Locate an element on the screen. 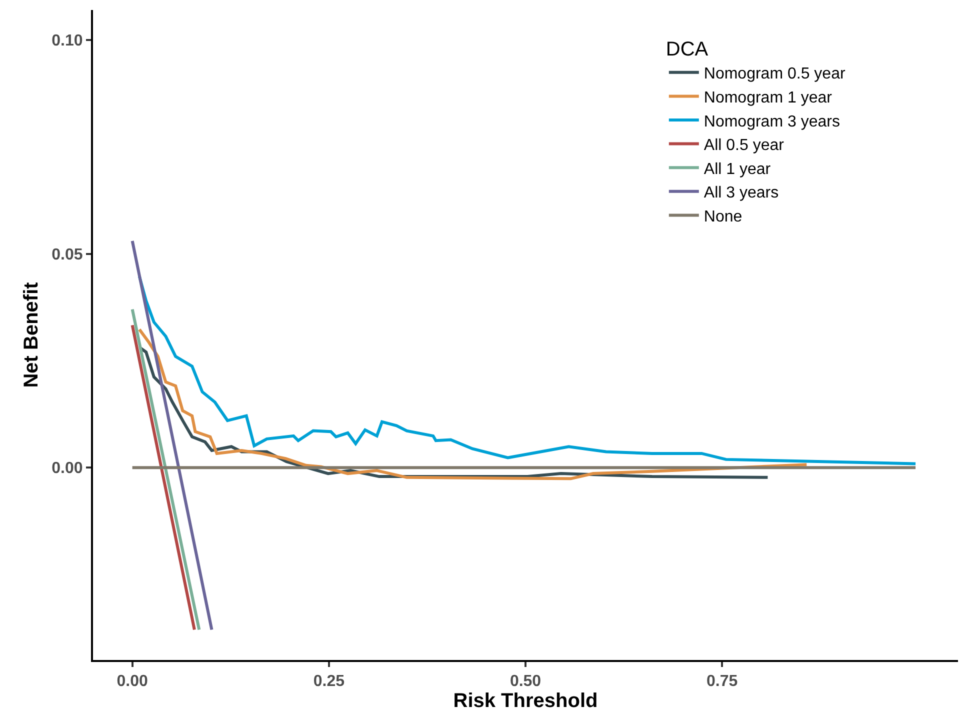  legend-label: Nomogram 0.5 year is located at coordinates (775, 74).